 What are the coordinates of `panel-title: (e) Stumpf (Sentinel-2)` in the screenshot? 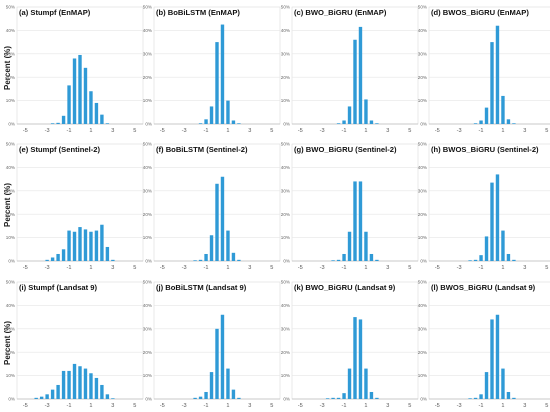 It's located at (59, 149).